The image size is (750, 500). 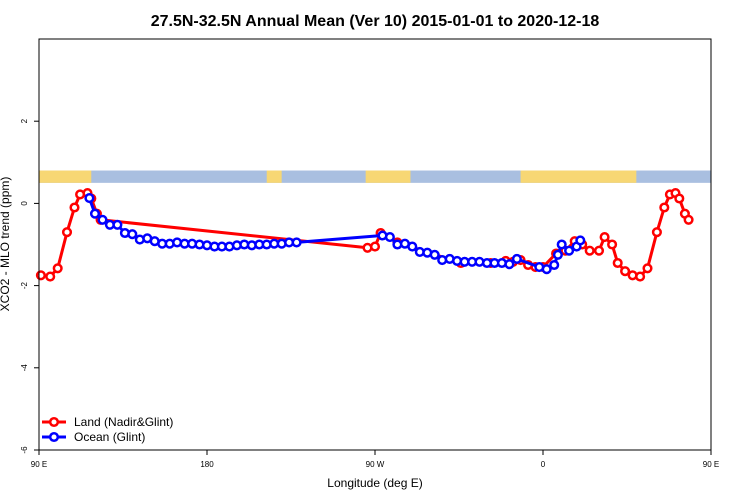 I want to click on y-axis-label: XCO2 - MLO trend (ppm), so click(x=6, y=244).